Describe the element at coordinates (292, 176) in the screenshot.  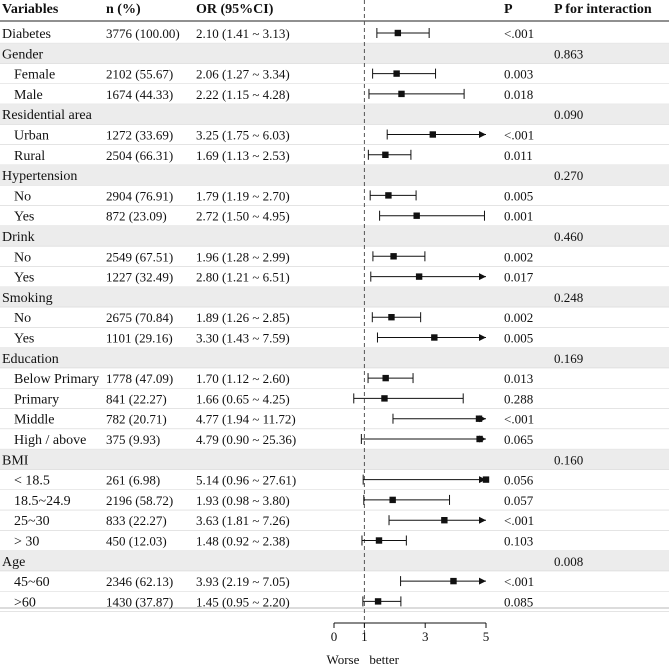
I see `group-row-hypertension: Hypertension 0.270` at that location.